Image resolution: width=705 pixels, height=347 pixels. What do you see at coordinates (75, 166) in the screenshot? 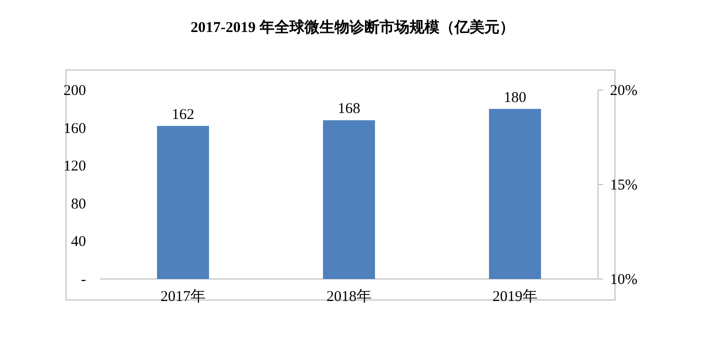
I see `y-tick-label: 120` at bounding box center [75, 166].